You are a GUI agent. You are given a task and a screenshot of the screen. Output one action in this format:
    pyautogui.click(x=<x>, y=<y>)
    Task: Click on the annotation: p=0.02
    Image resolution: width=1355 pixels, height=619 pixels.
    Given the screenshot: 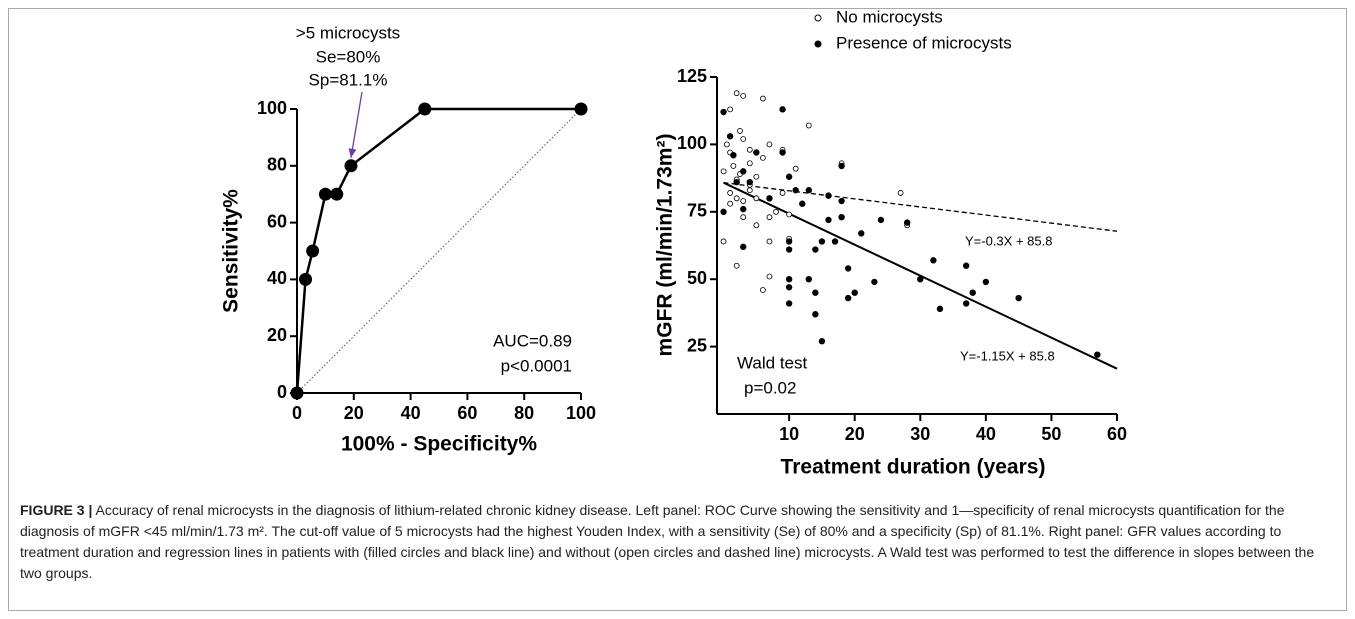 What is the action you would take?
    pyautogui.click(x=770, y=387)
    